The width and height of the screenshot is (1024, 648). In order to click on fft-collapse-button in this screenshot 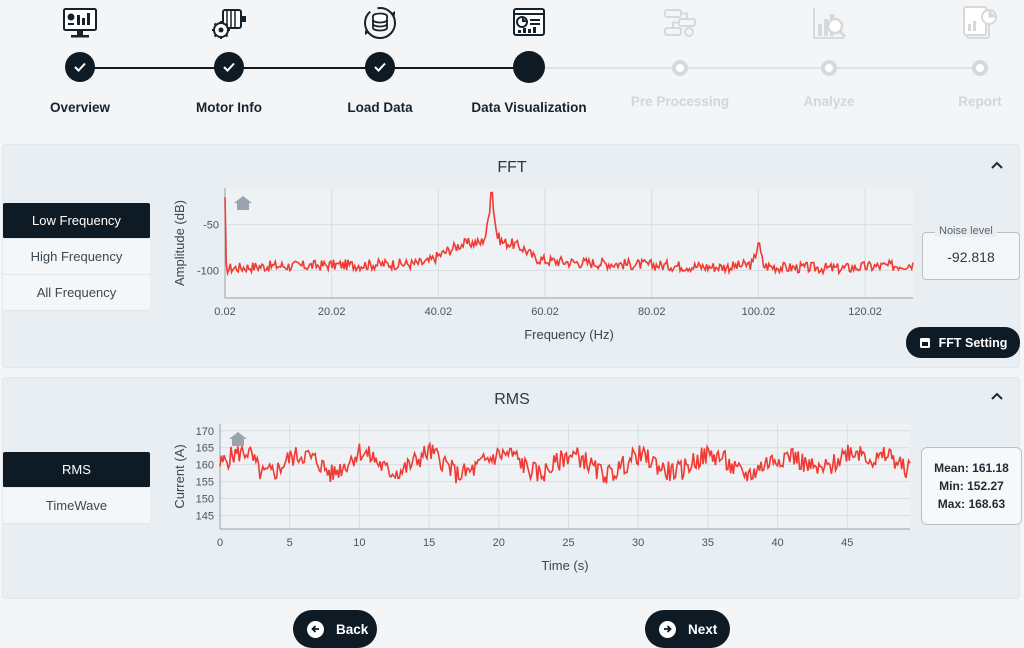, I will do `click(997, 165)`.